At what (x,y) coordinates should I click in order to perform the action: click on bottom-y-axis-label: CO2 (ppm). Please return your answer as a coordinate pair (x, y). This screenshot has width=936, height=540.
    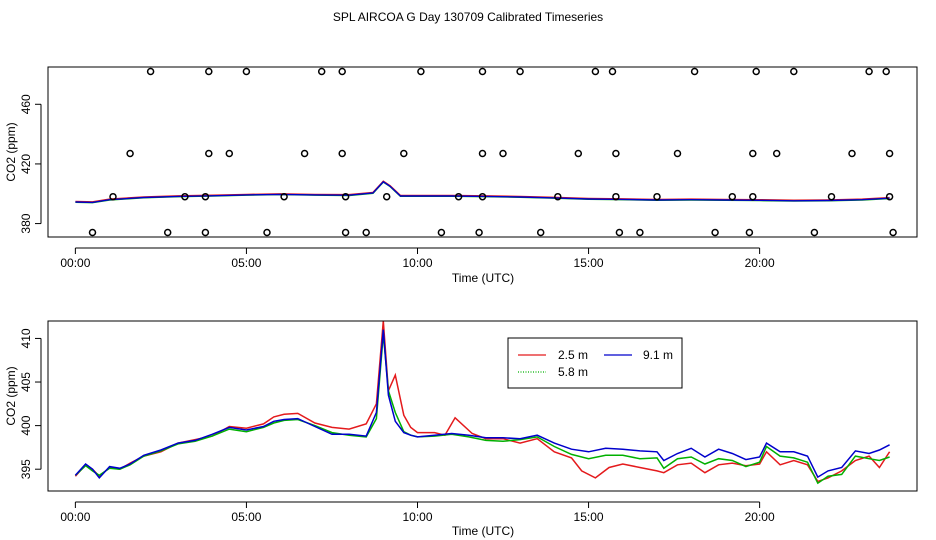
    Looking at the image, I should click on (11, 395).